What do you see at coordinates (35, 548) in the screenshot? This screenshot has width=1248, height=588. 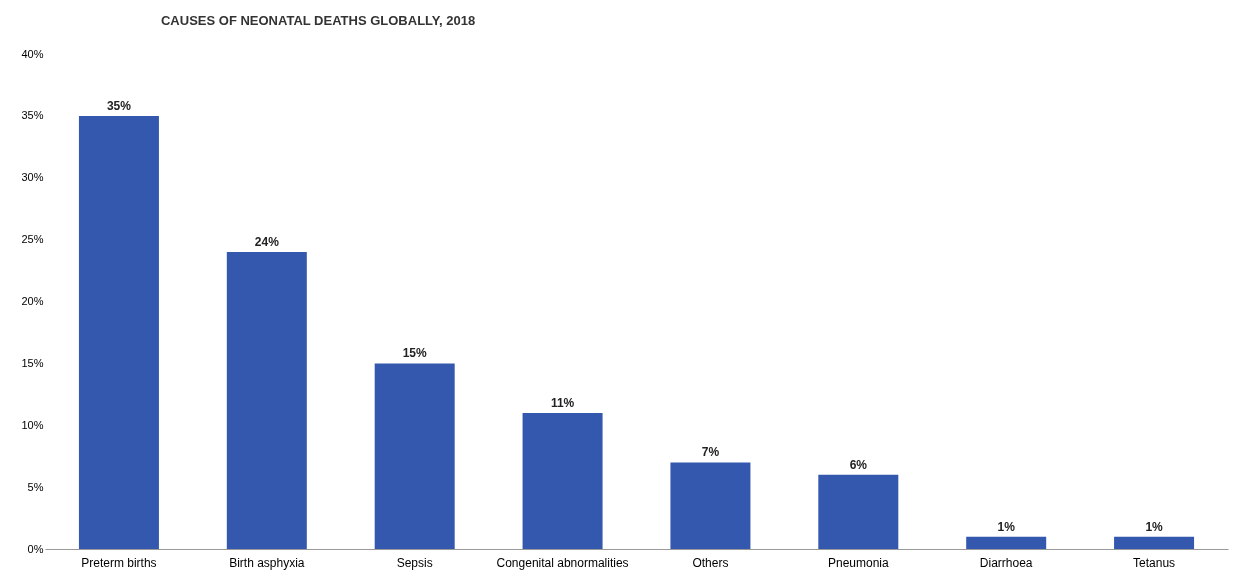 I see `y-tick-label: 0%` at bounding box center [35, 548].